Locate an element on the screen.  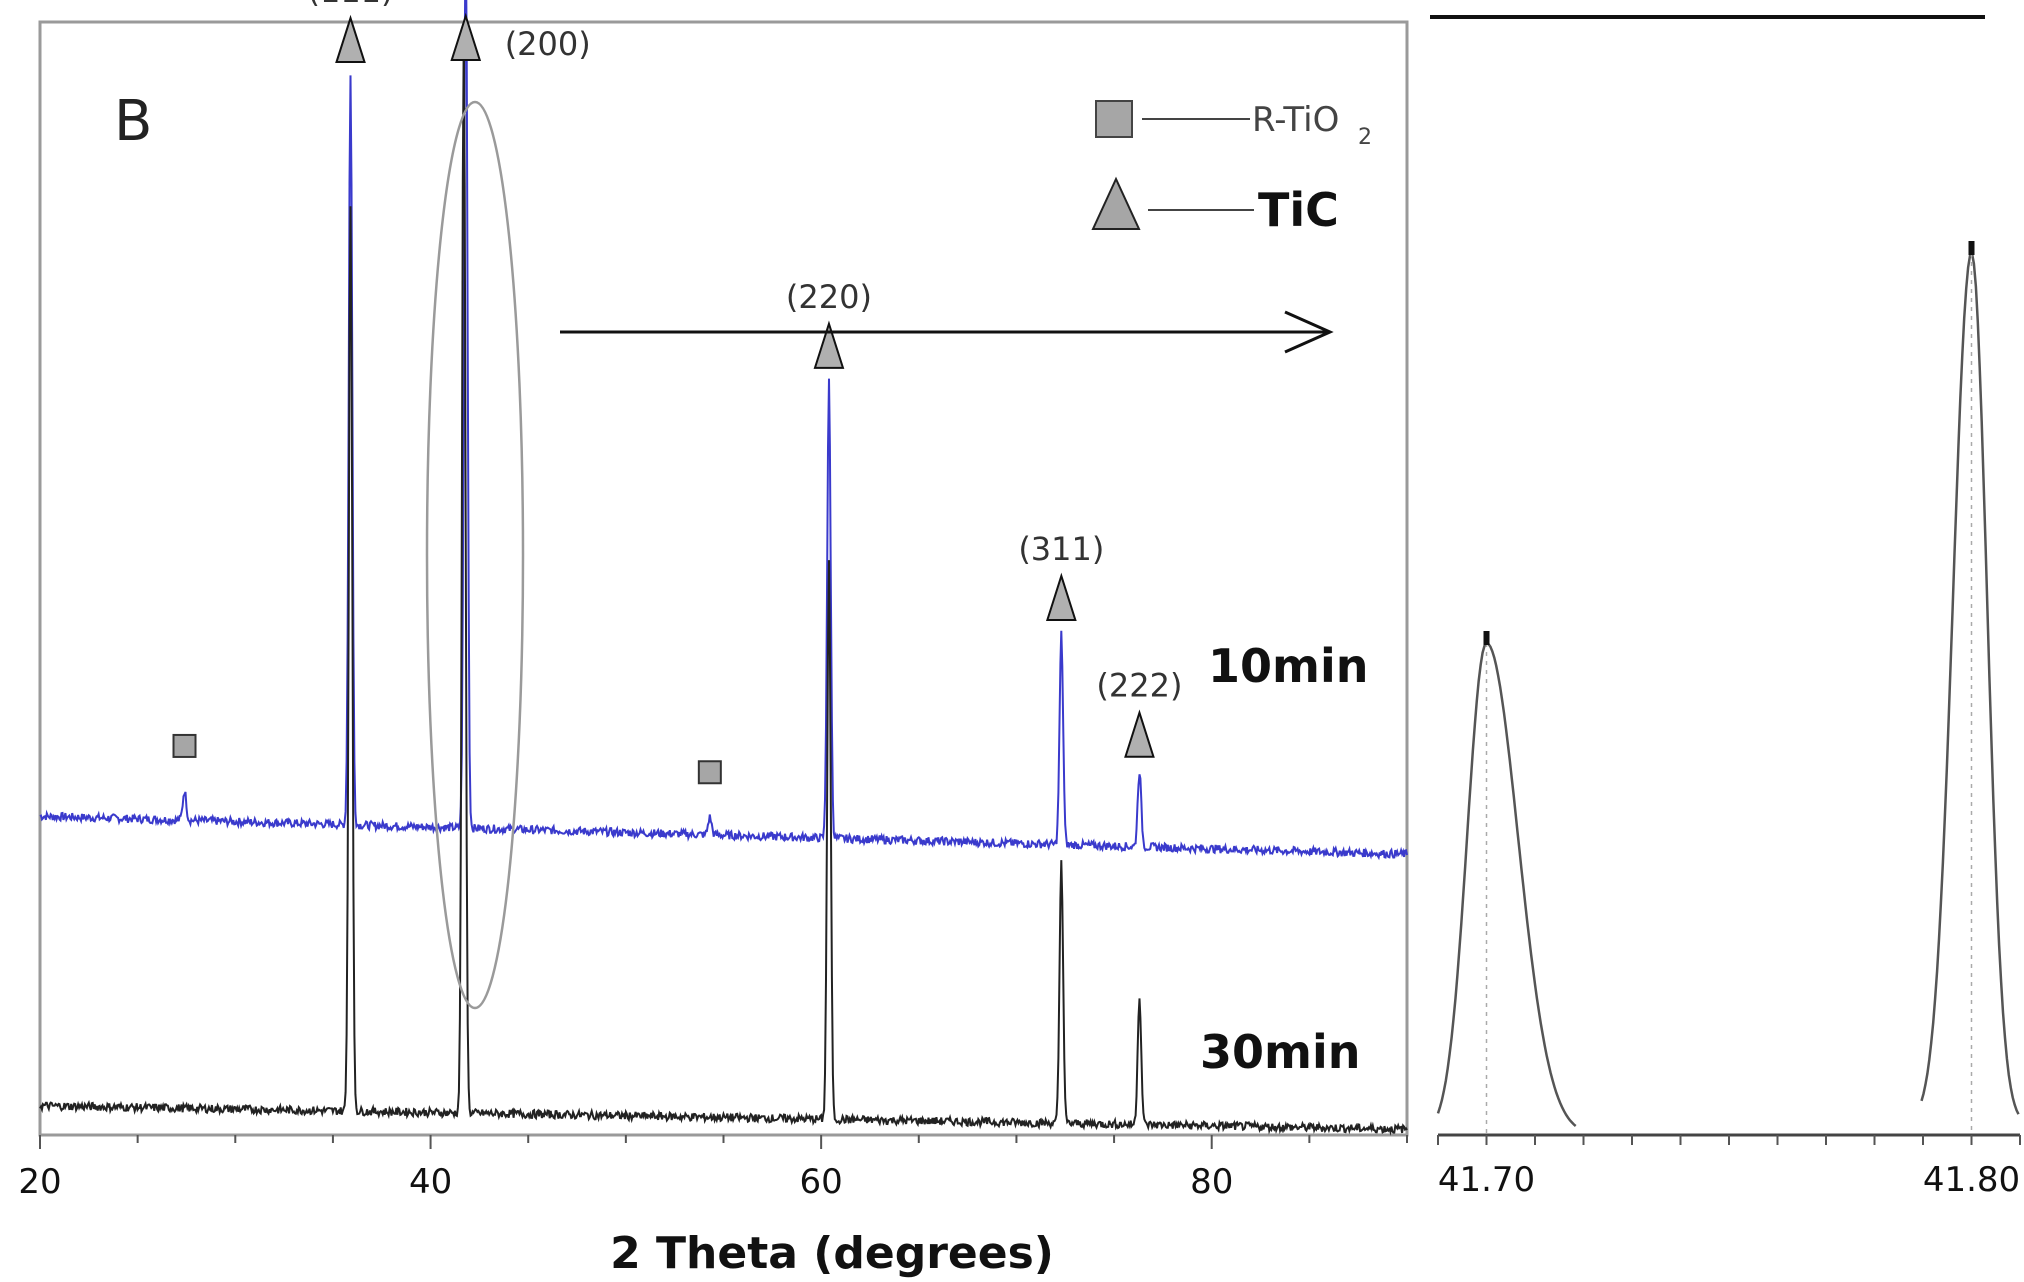
zoom-x-tick-label: 41.80 is located at coordinates (1971, 1180).